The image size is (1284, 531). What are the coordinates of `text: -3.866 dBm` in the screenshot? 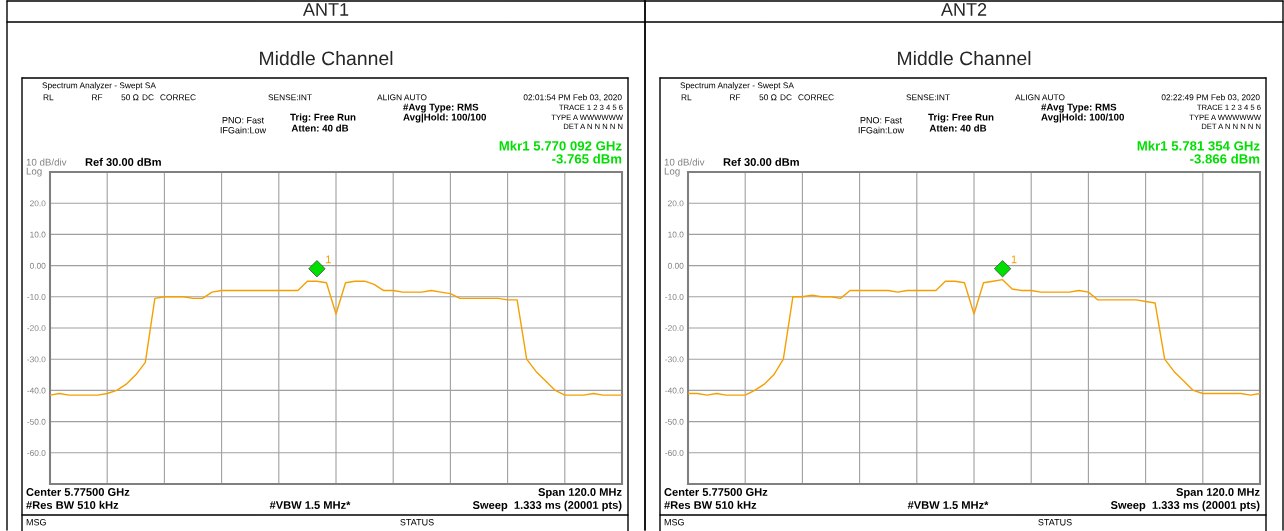 It's located at (1225, 158).